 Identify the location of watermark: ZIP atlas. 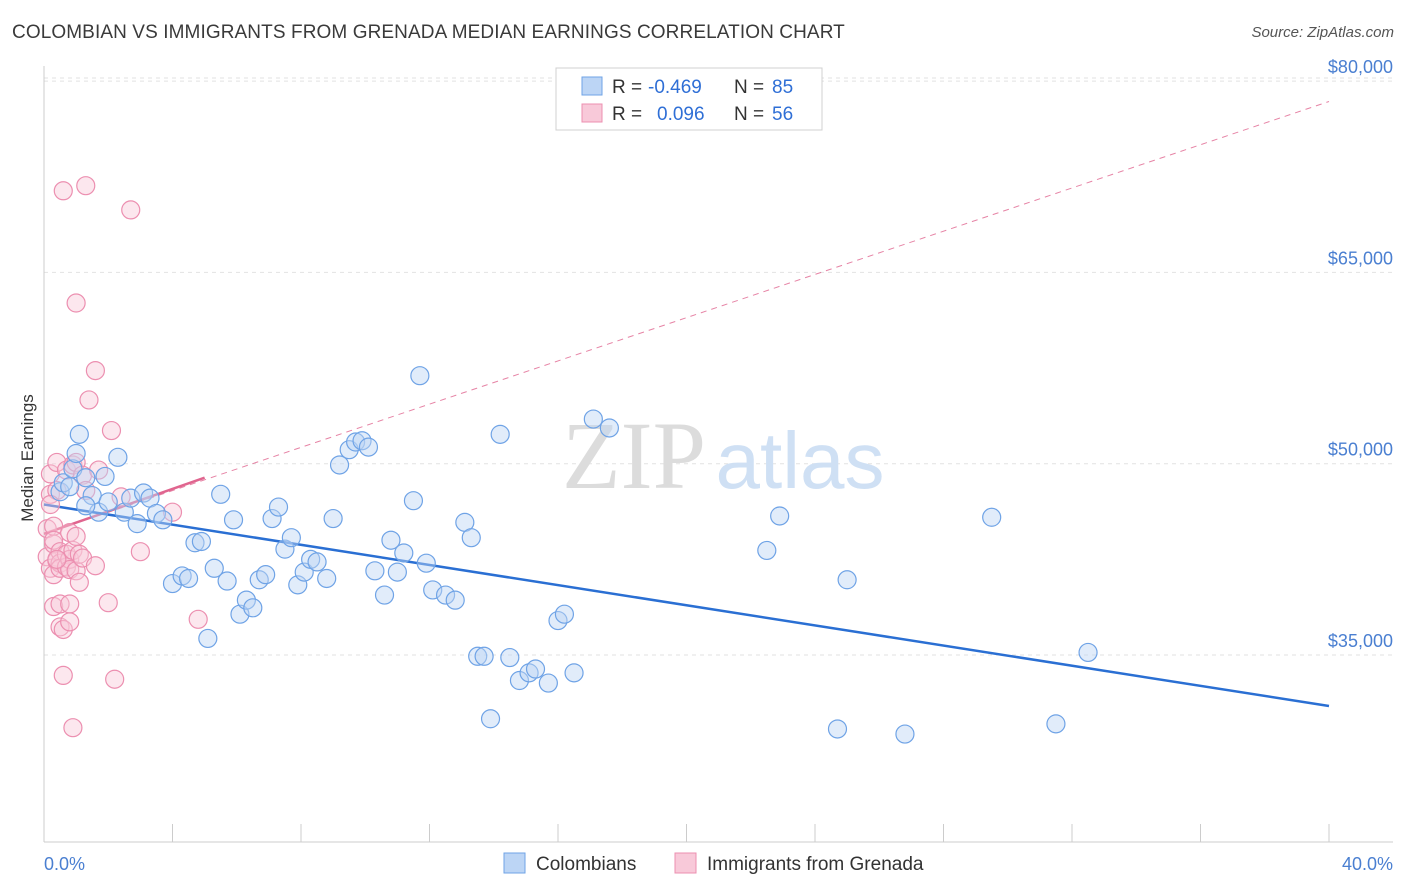
(723, 455).